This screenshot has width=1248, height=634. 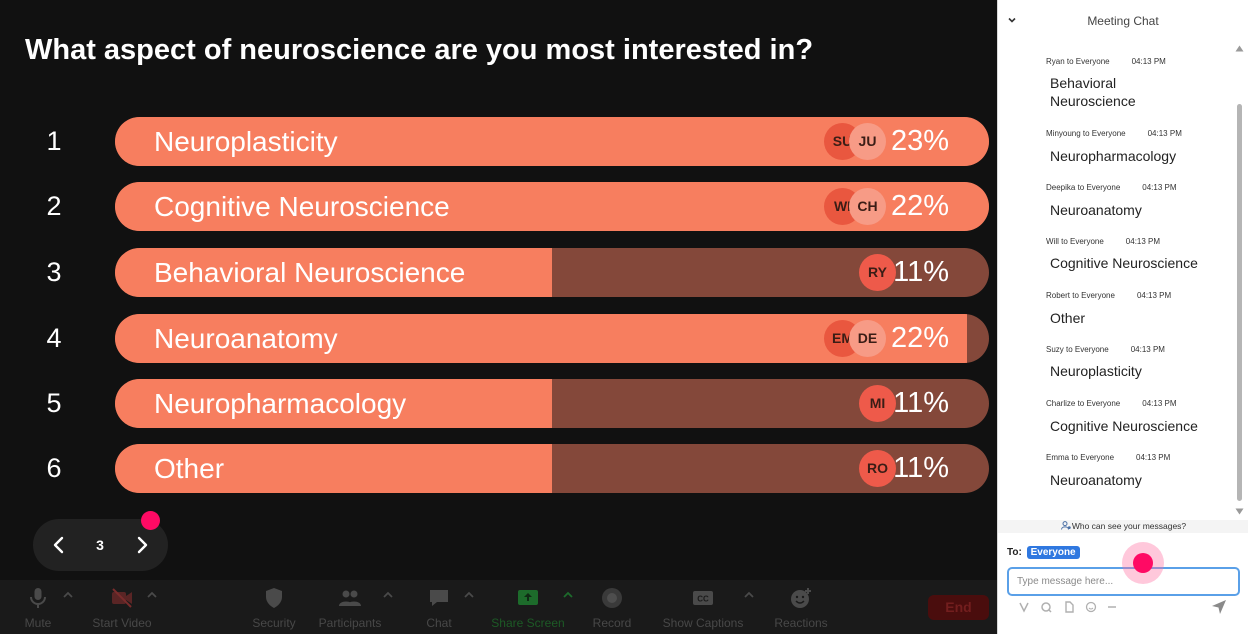 What do you see at coordinates (612, 608) in the screenshot?
I see `record-button: Record` at bounding box center [612, 608].